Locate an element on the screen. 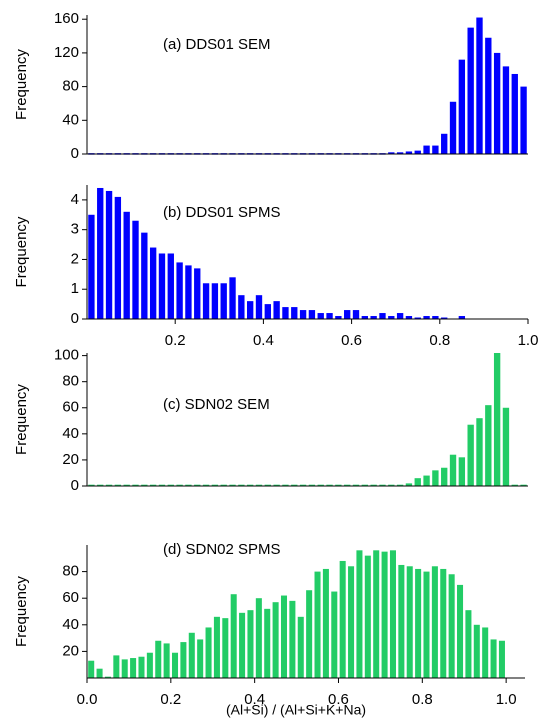  panel-annotation: (a) DDS01 SEM is located at coordinates (217, 44).